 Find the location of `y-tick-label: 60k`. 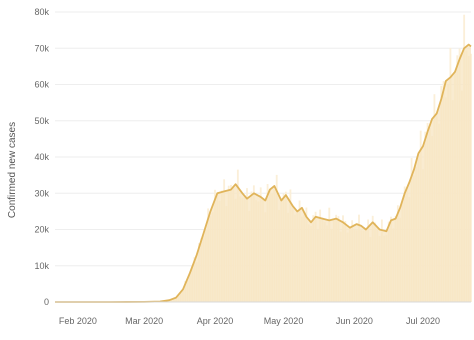

y-tick-label: 60k is located at coordinates (41, 85).